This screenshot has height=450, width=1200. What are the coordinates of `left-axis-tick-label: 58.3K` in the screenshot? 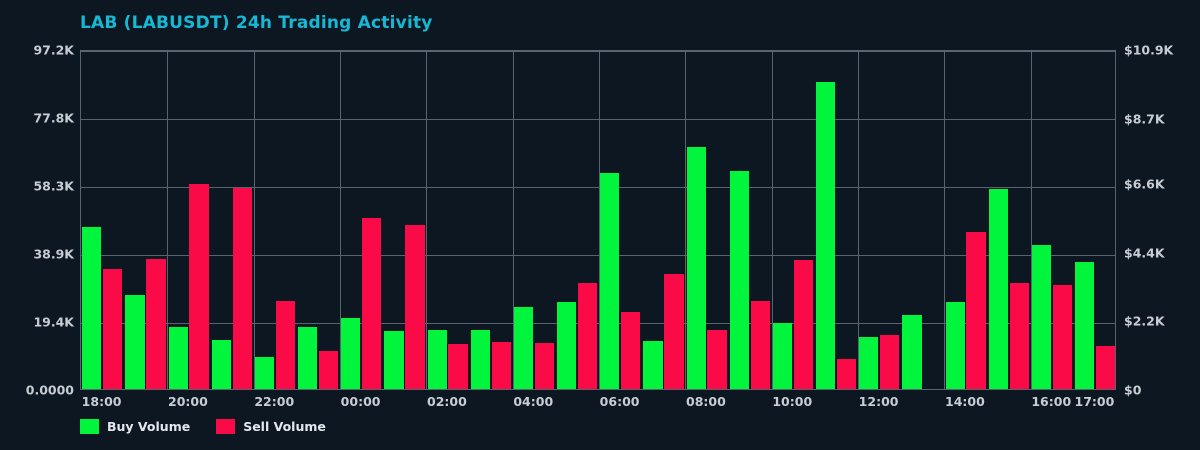 It's located at (53, 186).